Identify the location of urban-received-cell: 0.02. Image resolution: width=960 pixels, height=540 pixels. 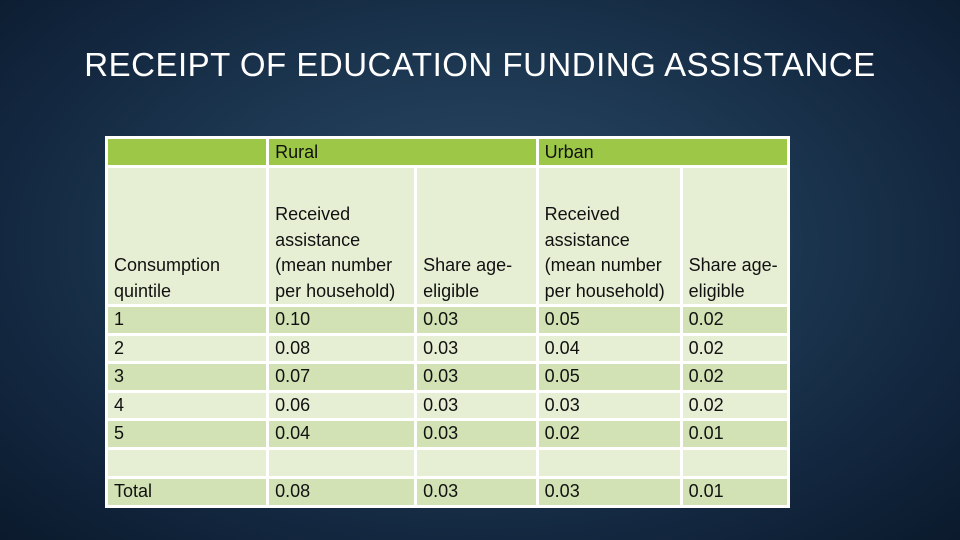
(609, 434).